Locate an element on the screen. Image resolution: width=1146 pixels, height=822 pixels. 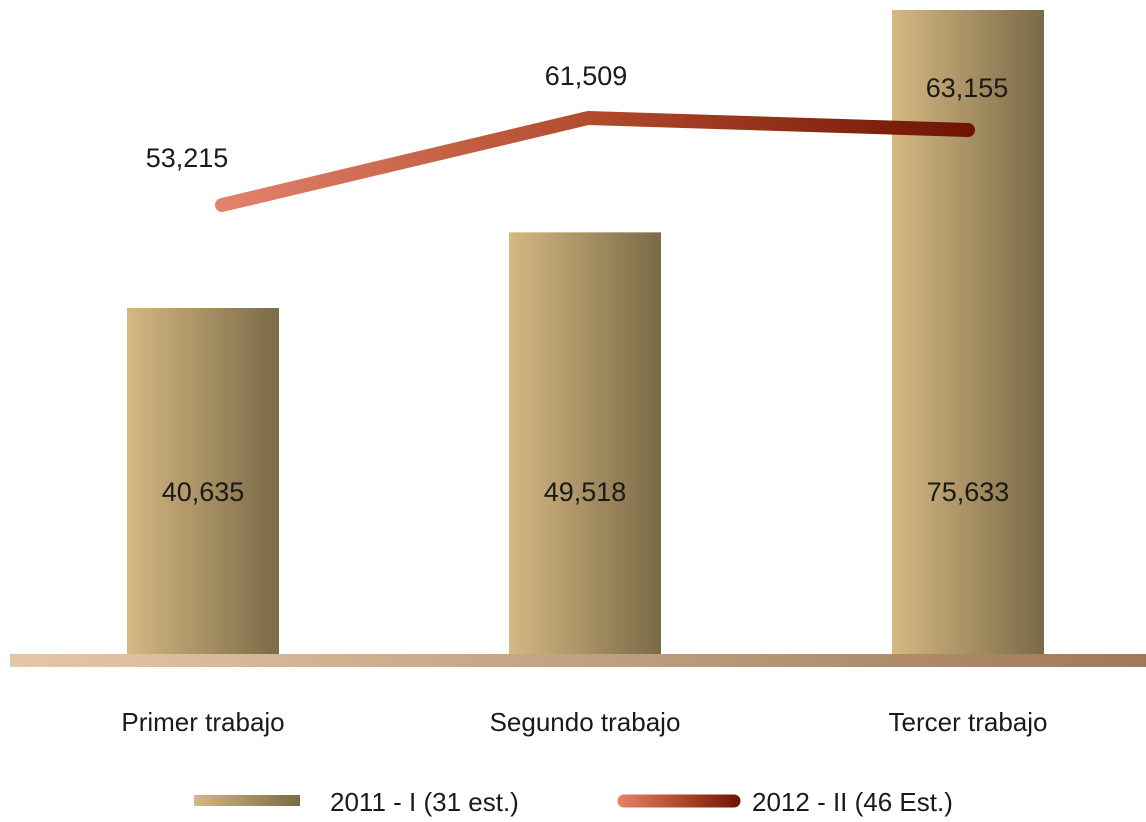
line-value-labels: 53,215 61,509 63,155 is located at coordinates (577, 117).